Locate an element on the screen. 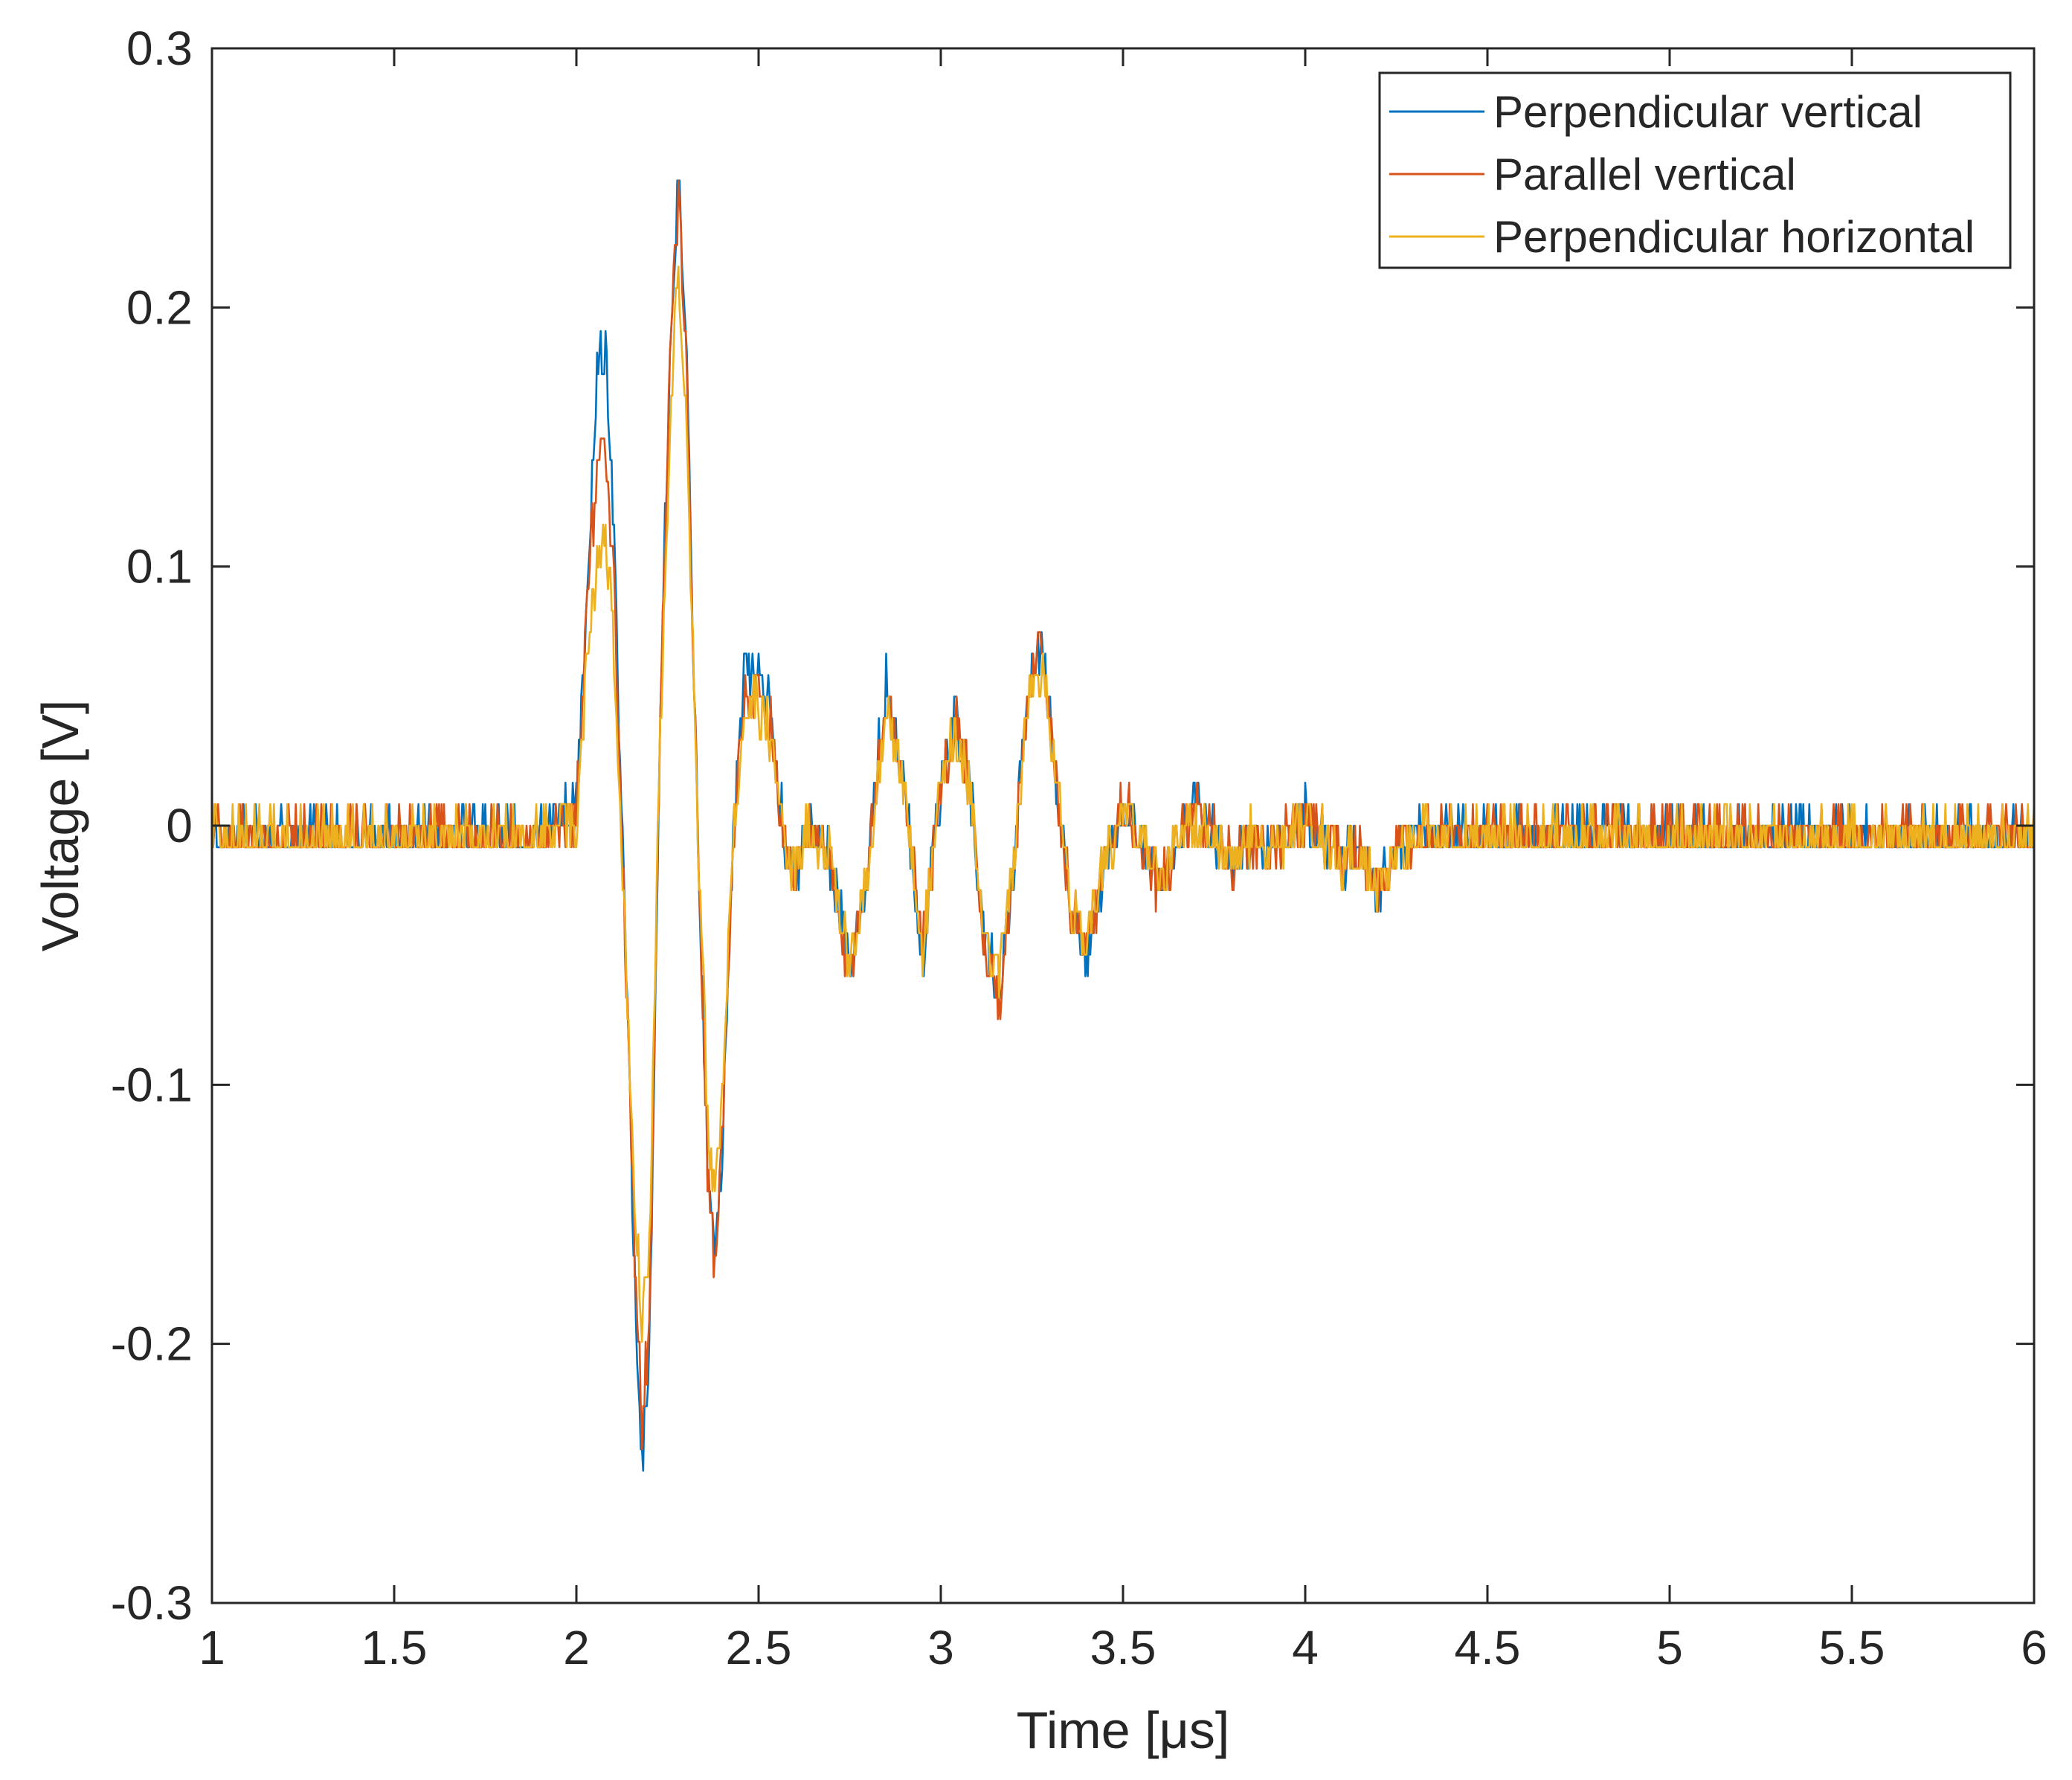  y-axis-title: Voltage [V] is located at coordinates (60, 826).